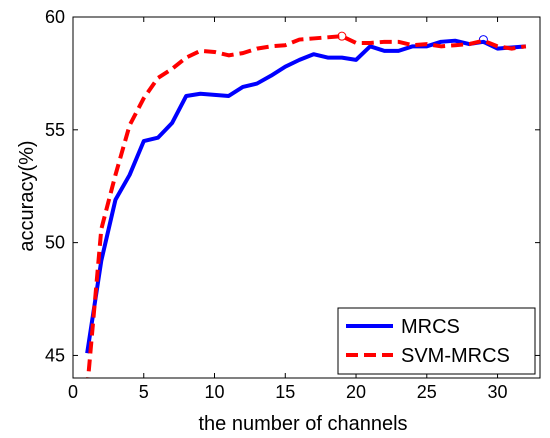  I want to click on legend-label-mrcs: MRCS, so click(430, 327).